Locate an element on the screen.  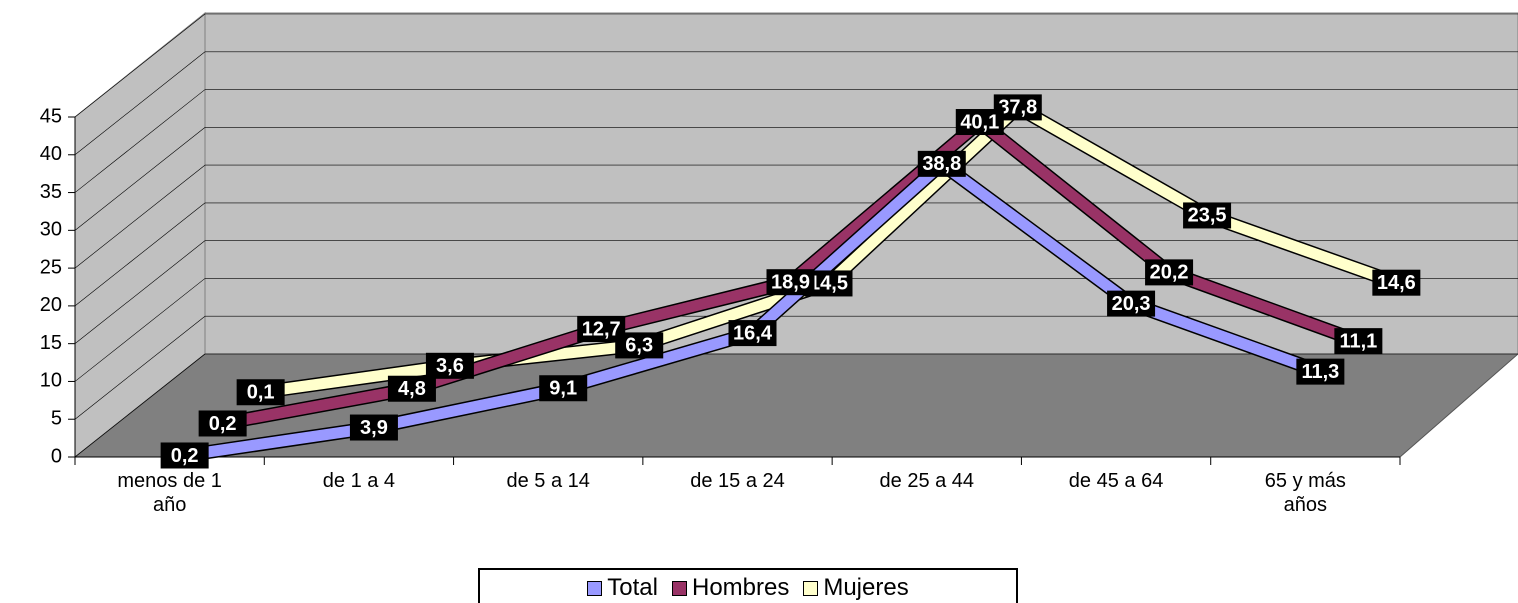
data-label-text: 20,3 is located at coordinates (1131, 304).